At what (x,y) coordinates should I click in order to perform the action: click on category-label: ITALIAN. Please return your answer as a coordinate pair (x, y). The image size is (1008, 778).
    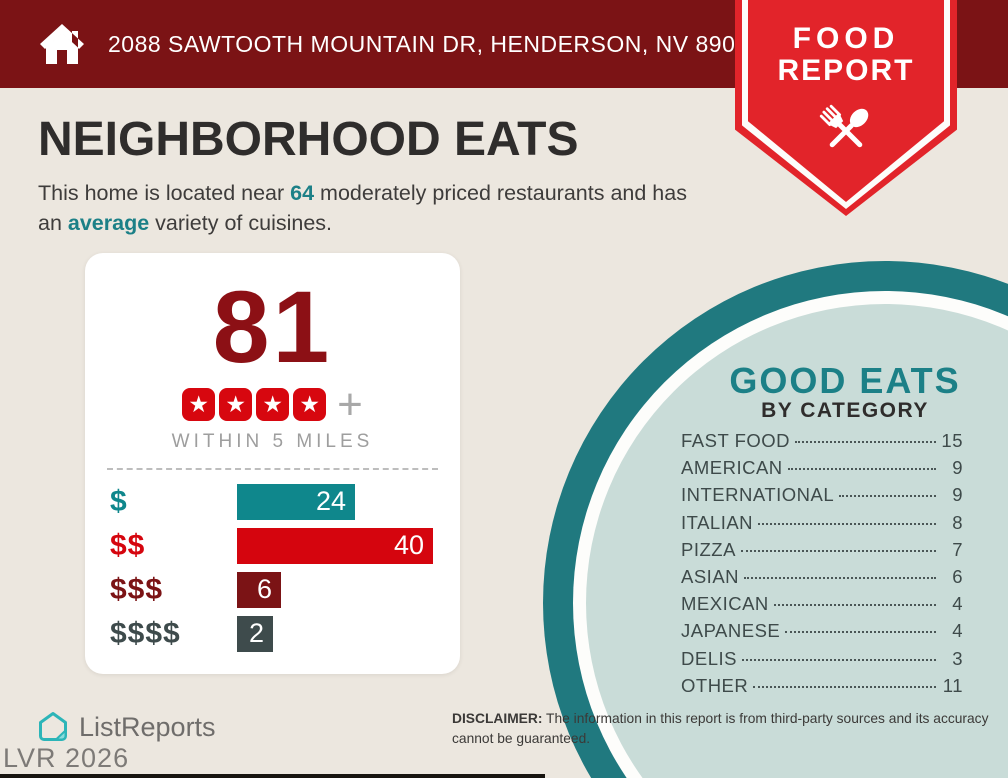
    Looking at the image, I should click on (717, 522).